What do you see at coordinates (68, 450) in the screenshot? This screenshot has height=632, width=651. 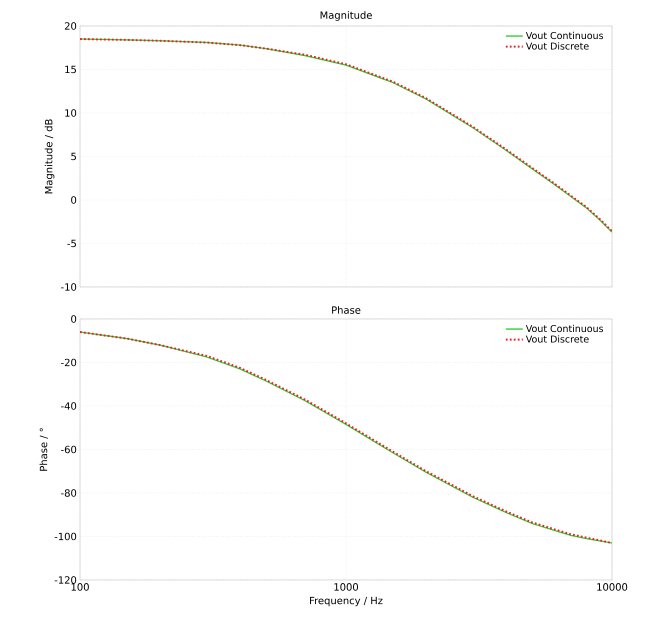 I see `y-tick-label: -60` at bounding box center [68, 450].